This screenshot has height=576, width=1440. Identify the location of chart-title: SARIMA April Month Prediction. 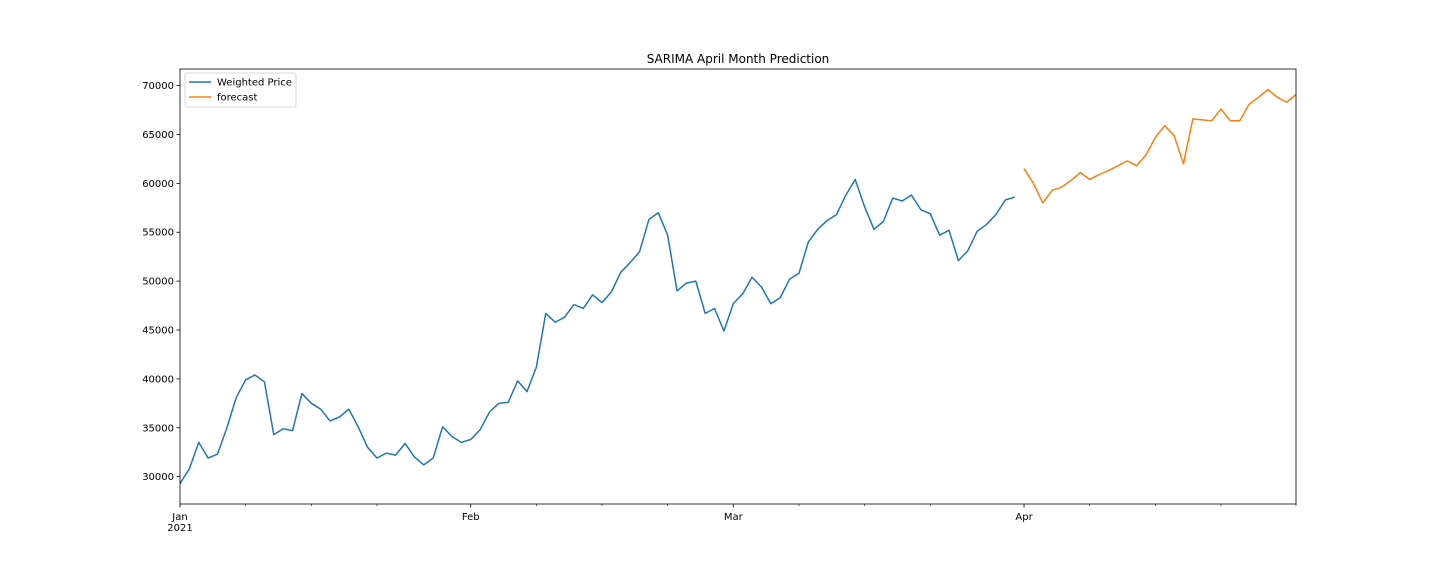
(738, 59).